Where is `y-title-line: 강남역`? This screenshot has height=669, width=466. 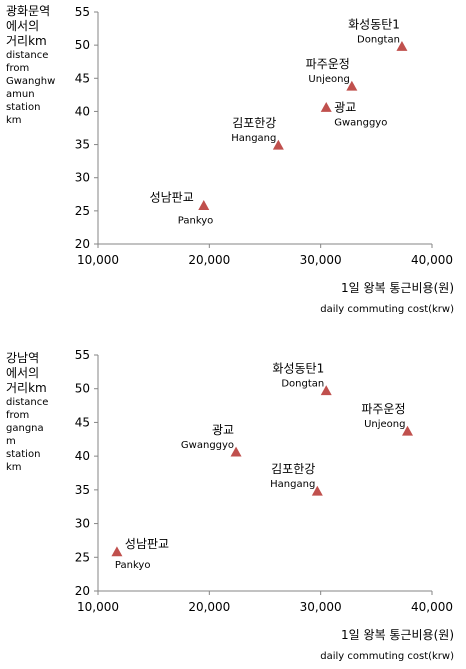 y-title-line: 강남역 is located at coordinates (23, 358).